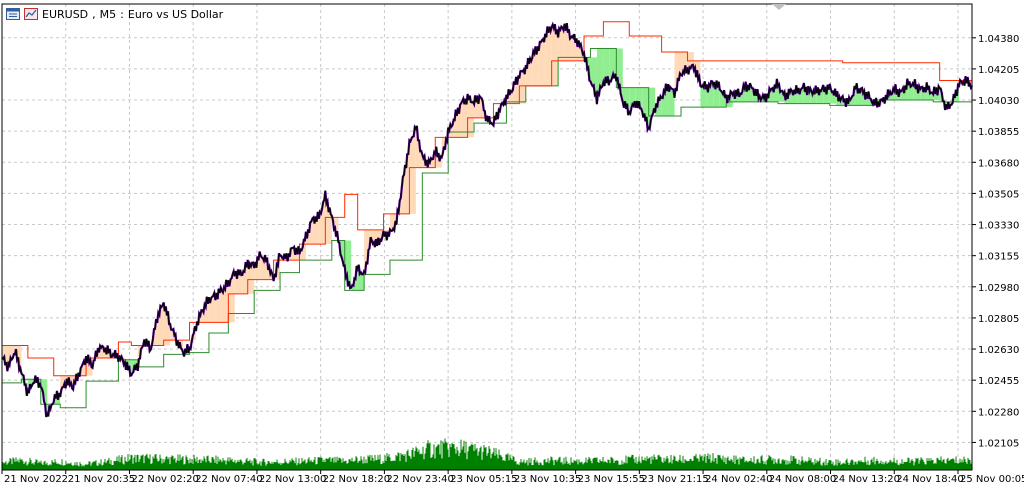 The height and width of the screenshot is (492, 1024). Describe the element at coordinates (866, 479) in the screenshot. I see `x-tick-label: 24 Nov 13:20` at that location.